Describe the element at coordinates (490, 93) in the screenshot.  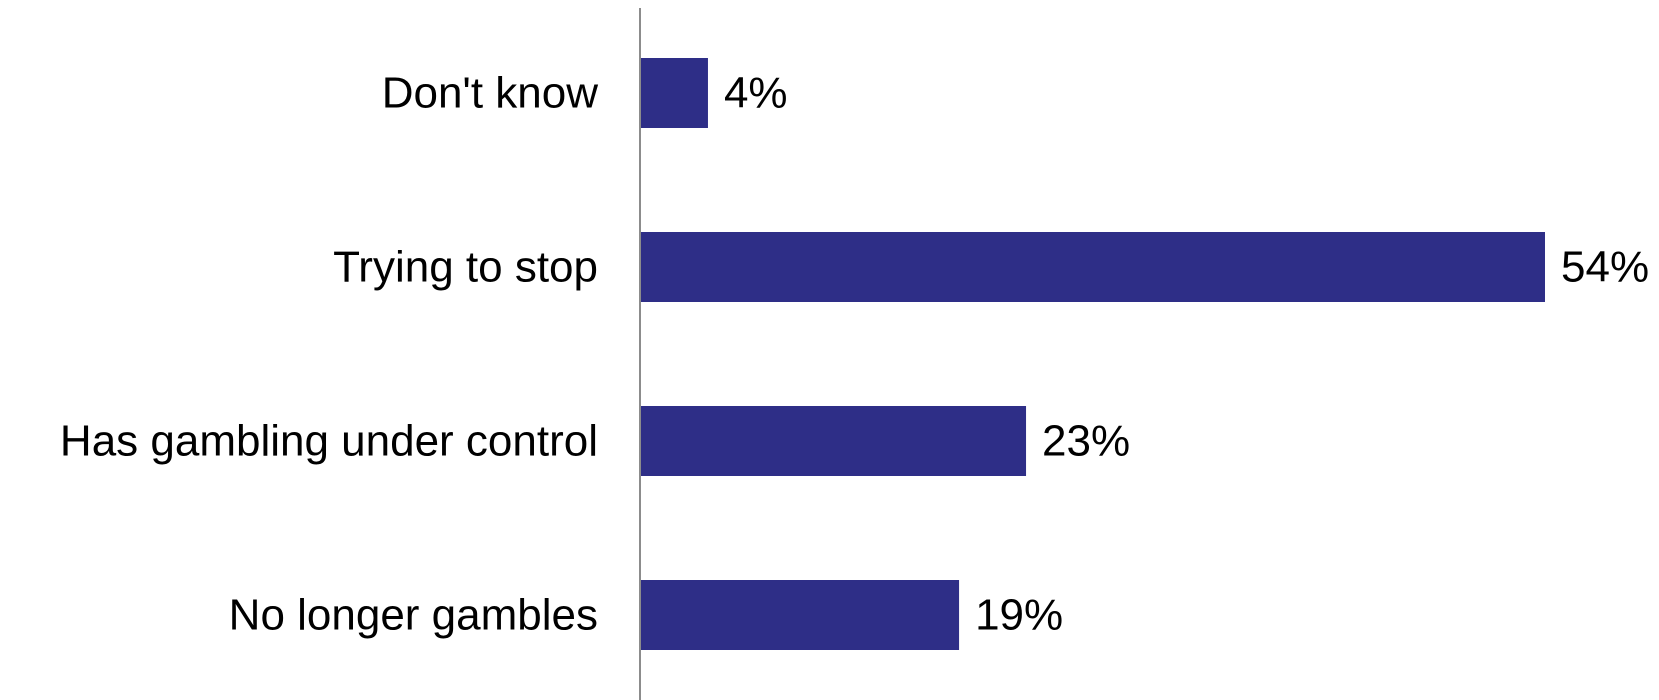
I see `category-label-0: Don't know` at that location.